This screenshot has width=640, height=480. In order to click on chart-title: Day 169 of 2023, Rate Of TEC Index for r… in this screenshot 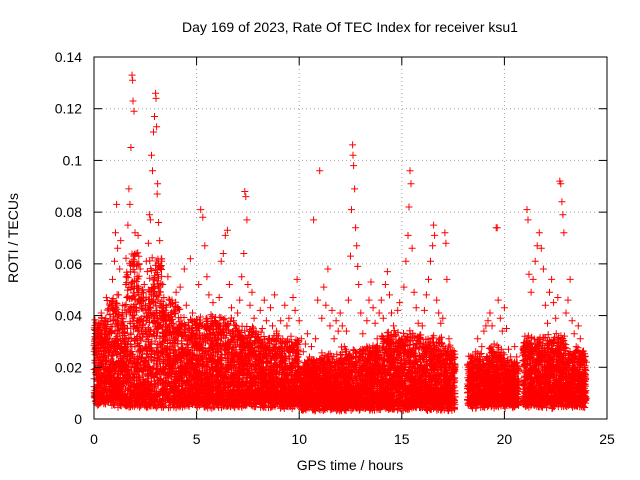, I will do `click(350, 27)`.